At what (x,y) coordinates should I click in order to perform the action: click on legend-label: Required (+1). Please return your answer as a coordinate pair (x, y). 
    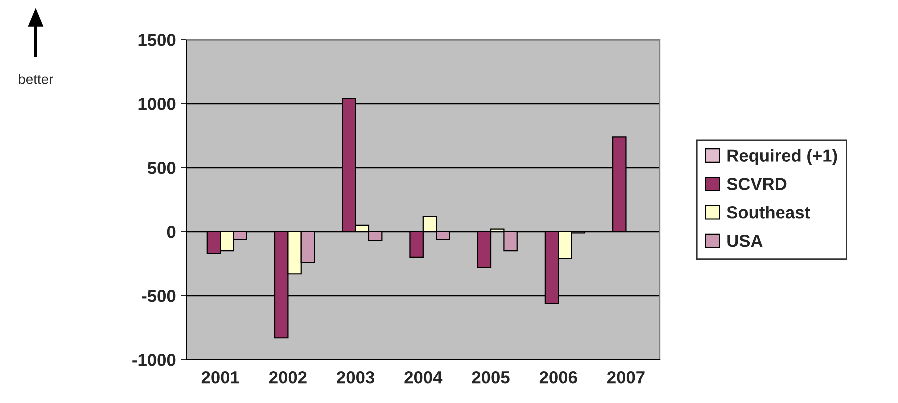
    Looking at the image, I should click on (783, 157).